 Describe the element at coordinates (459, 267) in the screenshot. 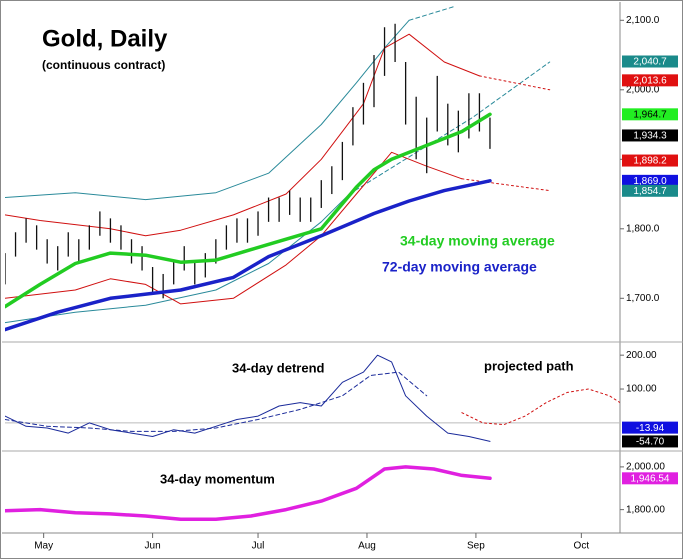

I see `annotation: 72-day moving average` at that location.